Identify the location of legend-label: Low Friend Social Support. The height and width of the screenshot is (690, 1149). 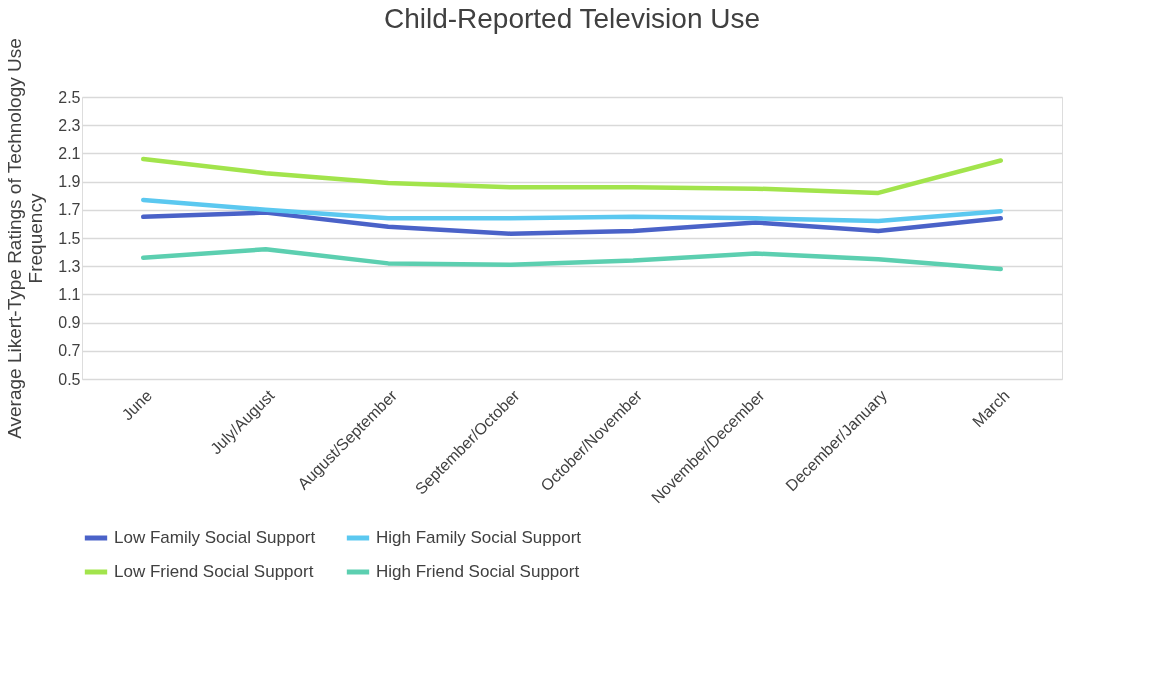
(214, 571).